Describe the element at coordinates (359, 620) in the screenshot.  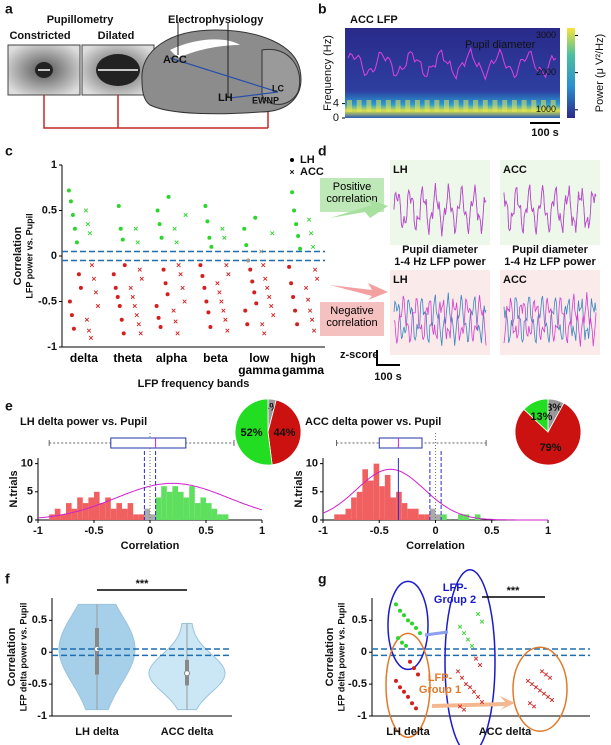
I see `y-tick-label: 0.5` at that location.